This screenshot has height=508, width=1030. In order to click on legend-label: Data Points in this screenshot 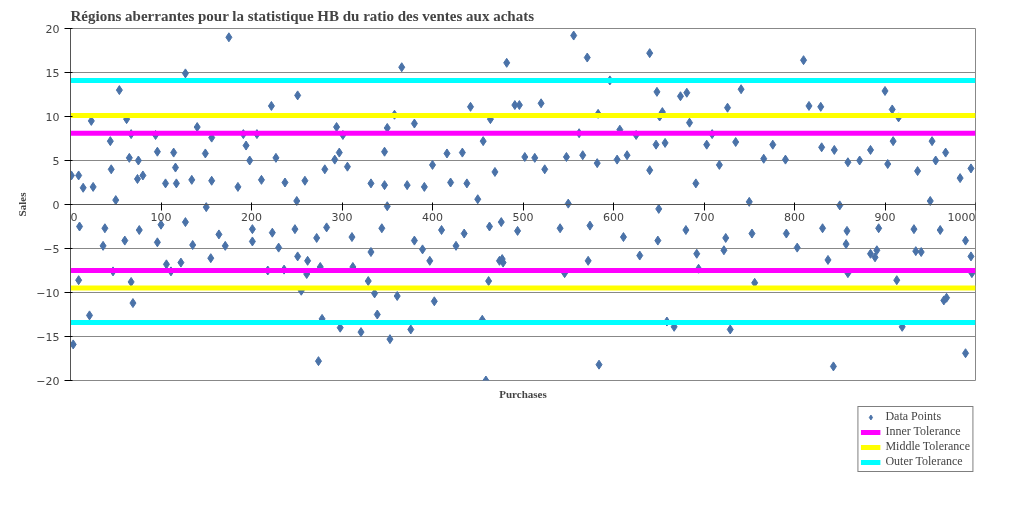, I will do `click(913, 416)`.